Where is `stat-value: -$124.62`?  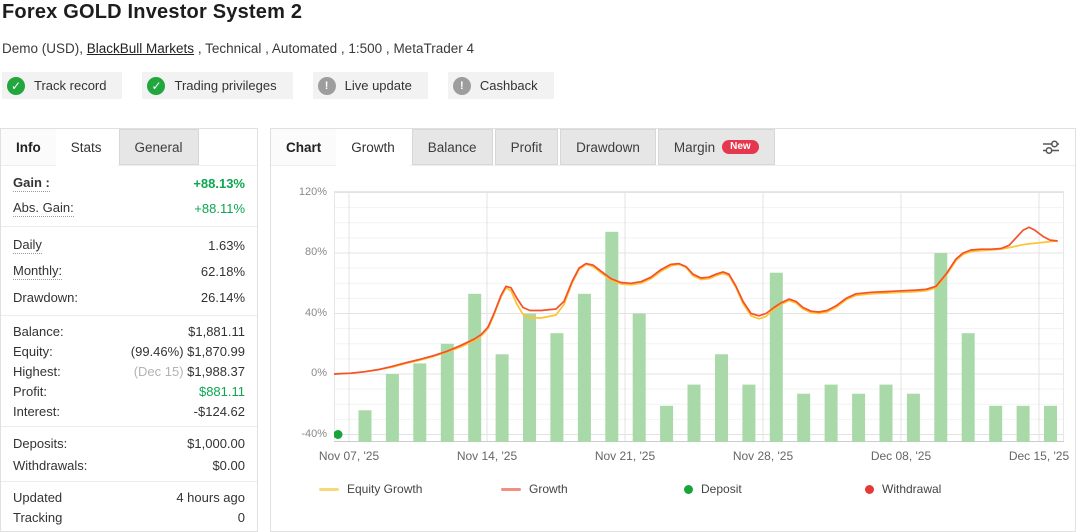
stat-value: -$124.62 is located at coordinates (219, 411).